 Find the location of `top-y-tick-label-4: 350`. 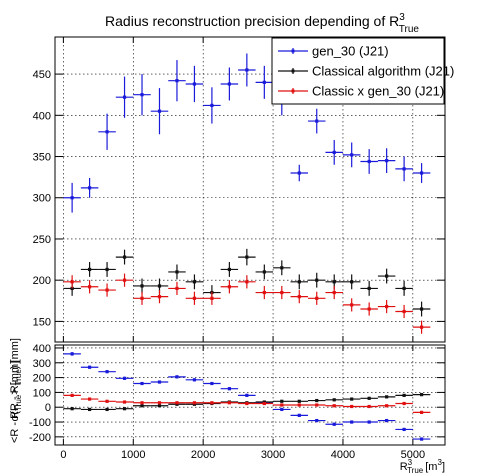

top-y-tick-label-4: 350 is located at coordinates (42, 158).